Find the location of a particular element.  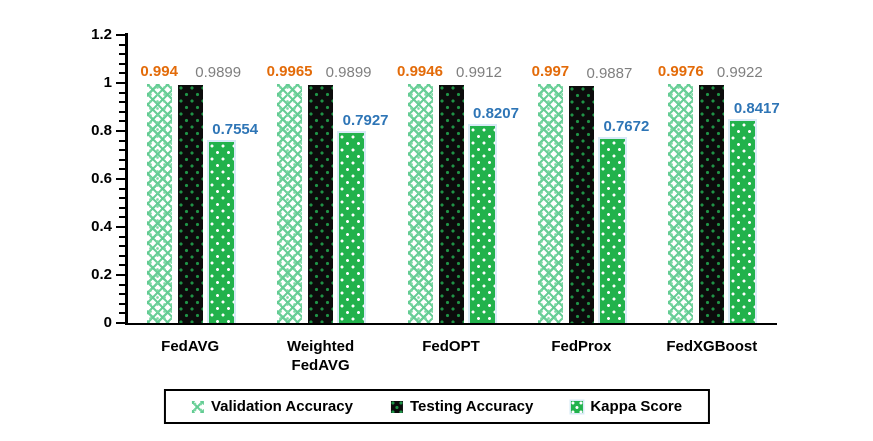

category-label-fedopt: FedOPT is located at coordinates (451, 346).